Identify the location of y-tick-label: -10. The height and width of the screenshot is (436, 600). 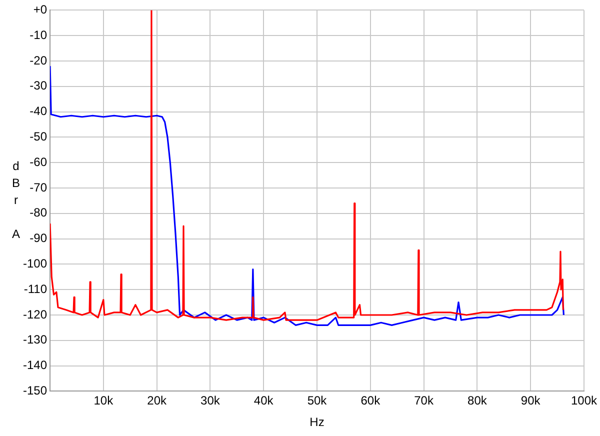
(39, 35).